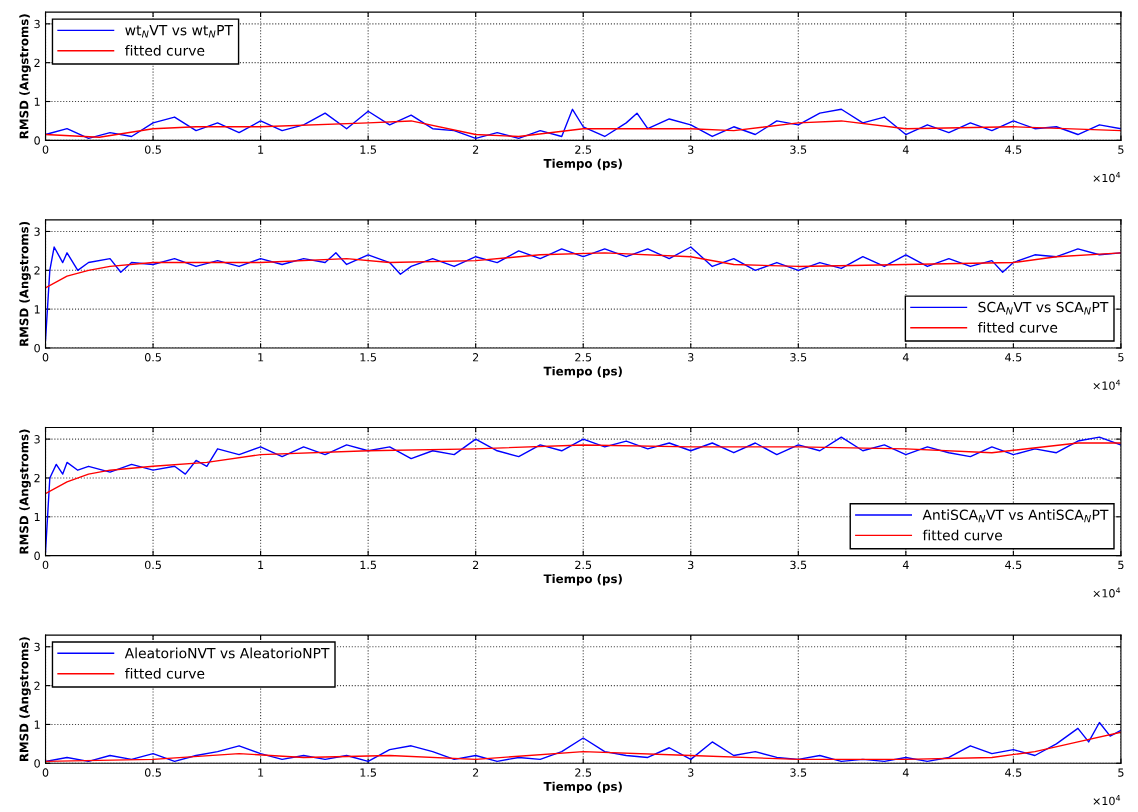 The width and height of the screenshot is (1138, 812). I want to click on legend-label: AntiSCA$_{N}$VT vs AntiSCA$_{N}$PT, so click(1015, 516).